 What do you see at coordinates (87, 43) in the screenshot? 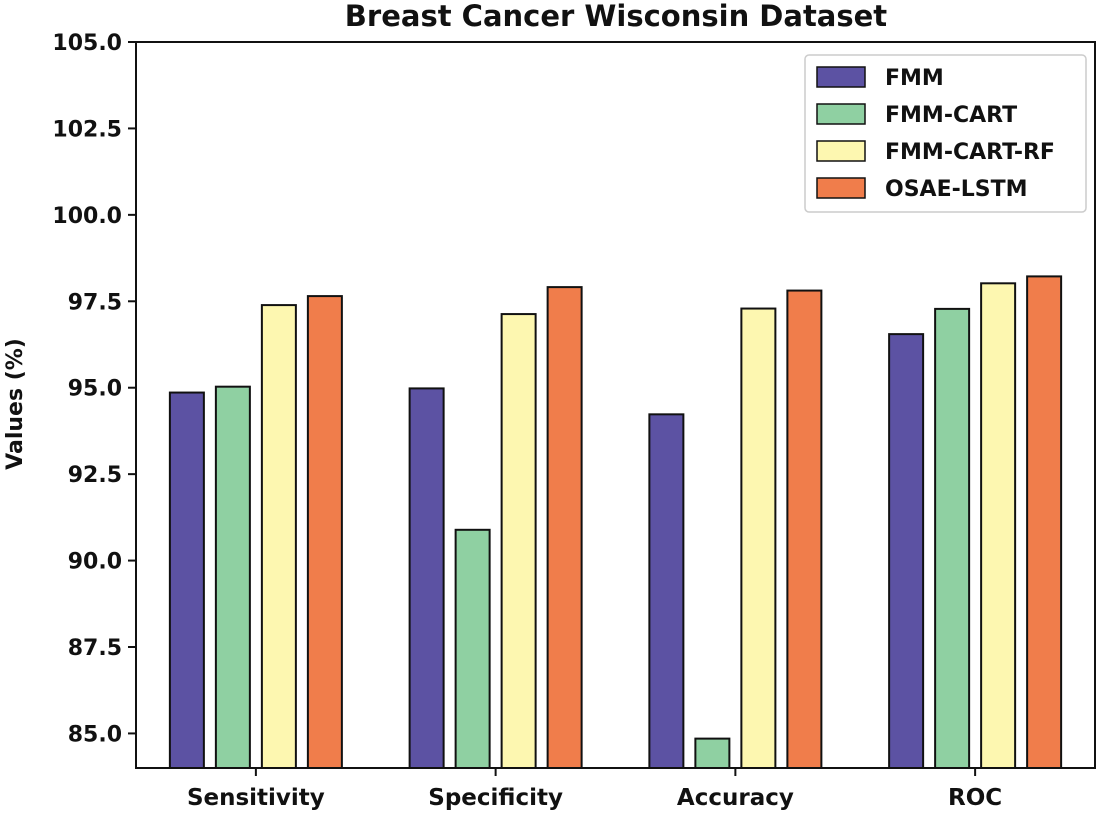
I see `y-tick-label: 105.0` at bounding box center [87, 43].